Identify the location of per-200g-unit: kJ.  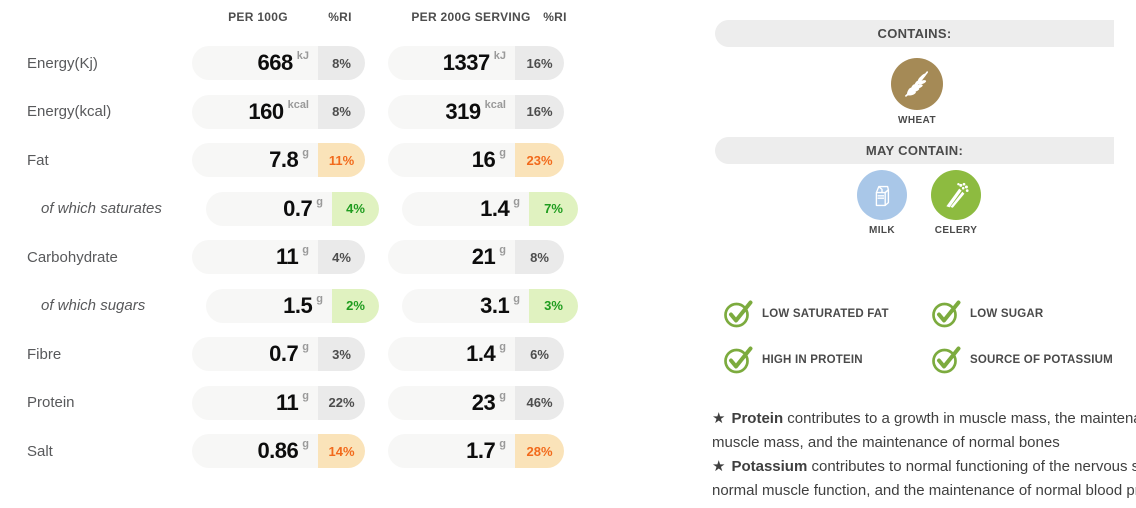
(499, 56).